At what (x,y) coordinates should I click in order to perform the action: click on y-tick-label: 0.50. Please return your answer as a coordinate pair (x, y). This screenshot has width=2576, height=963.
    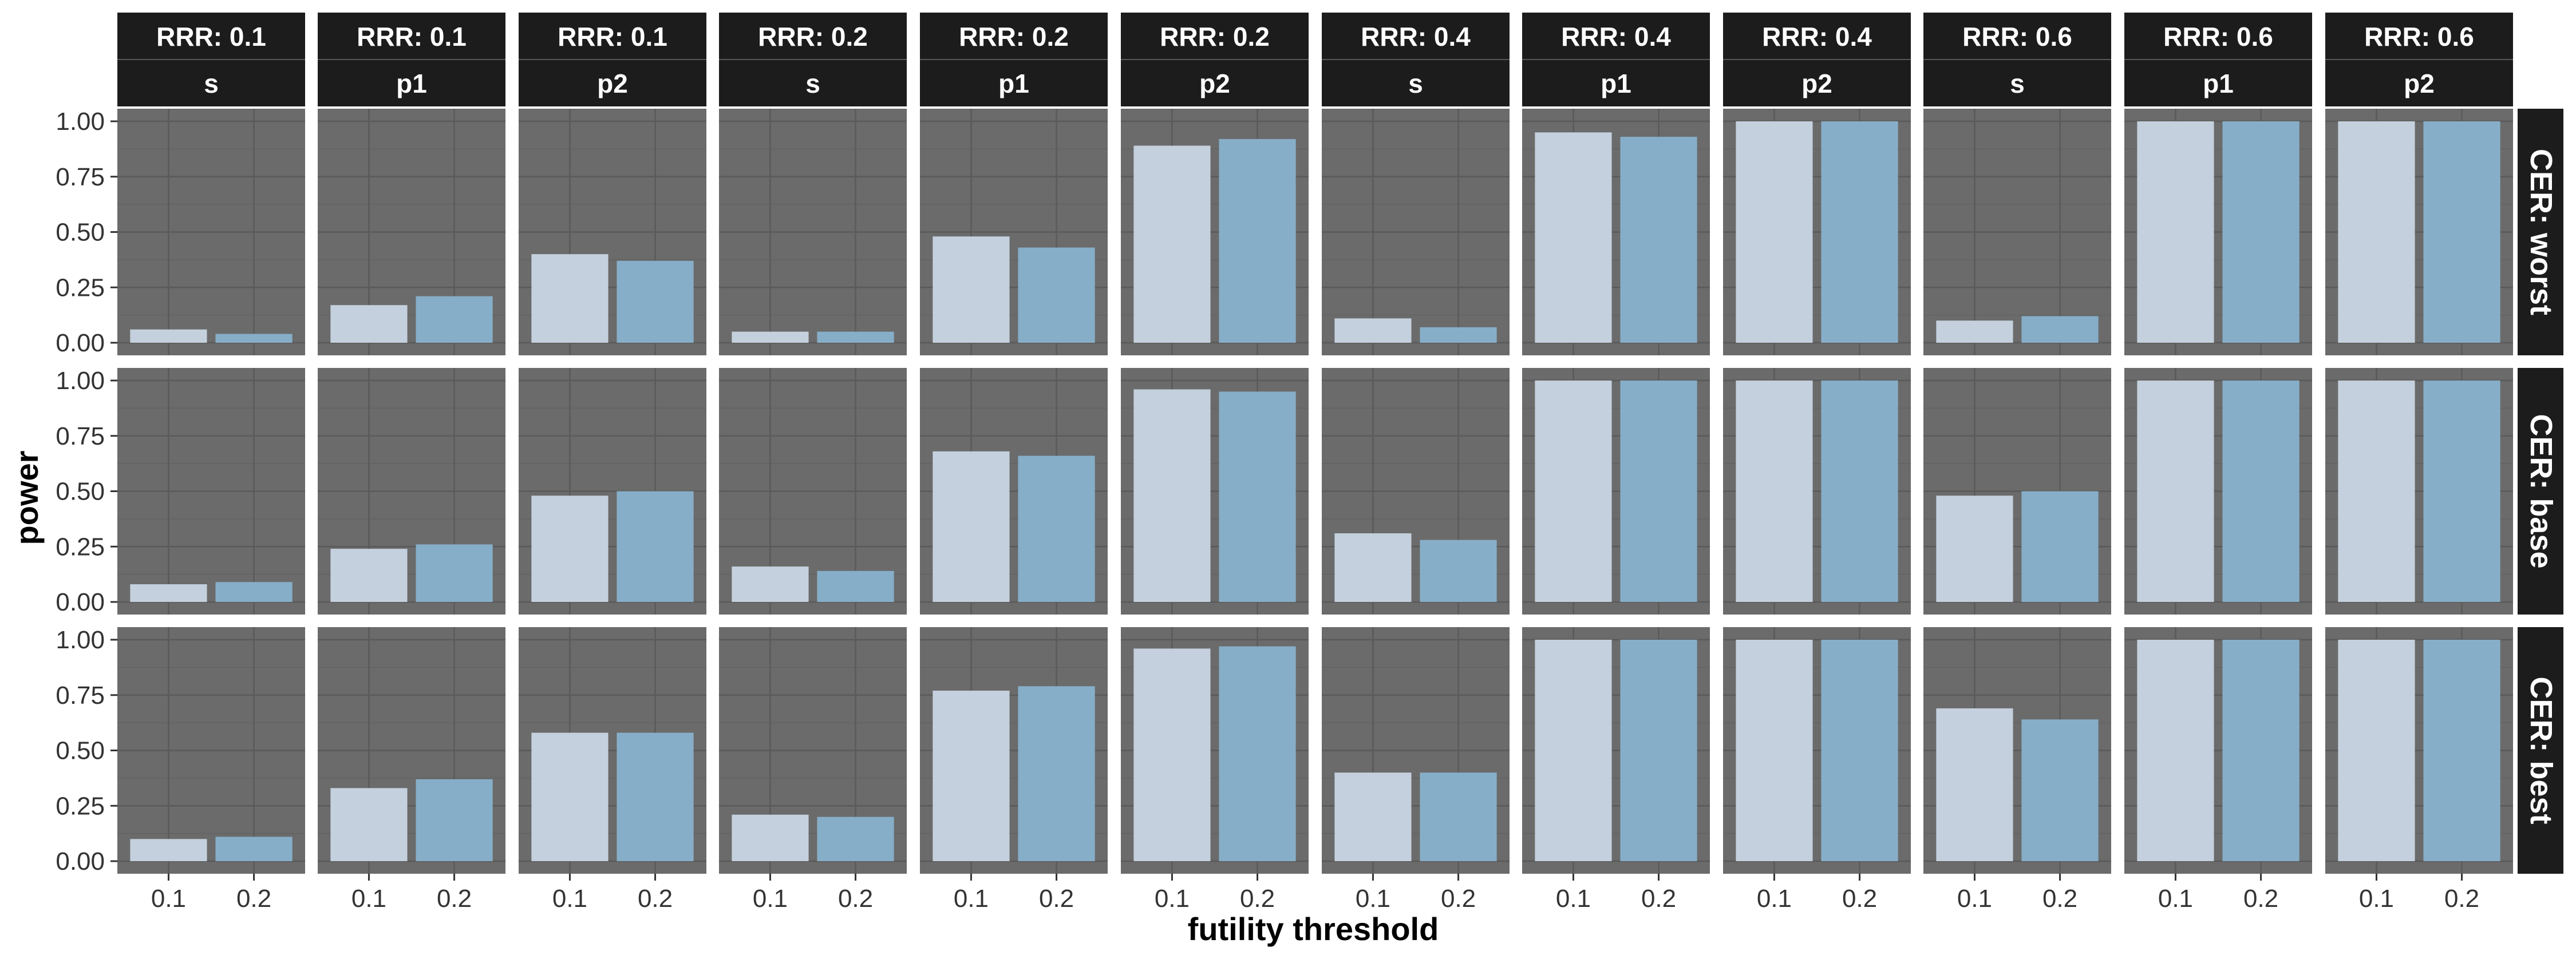
    Looking at the image, I should click on (80, 233).